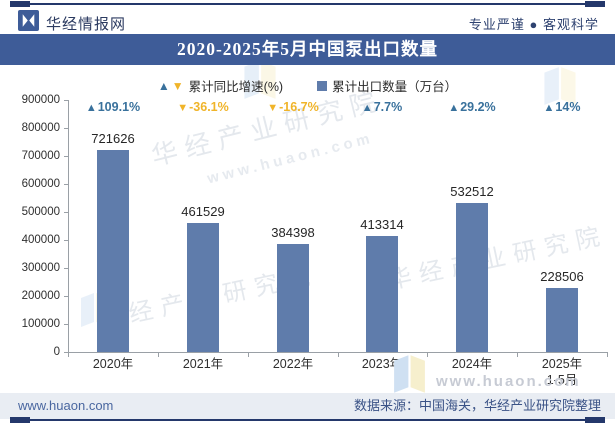 The image size is (615, 427). I want to click on bar-value-label: 384398, so click(293, 232).